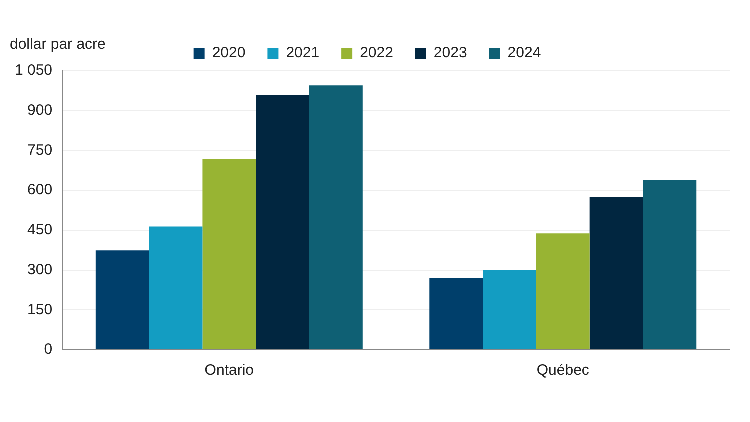 The image size is (750, 422). Describe the element at coordinates (40, 230) in the screenshot. I see `y-tick-label: 450` at that location.